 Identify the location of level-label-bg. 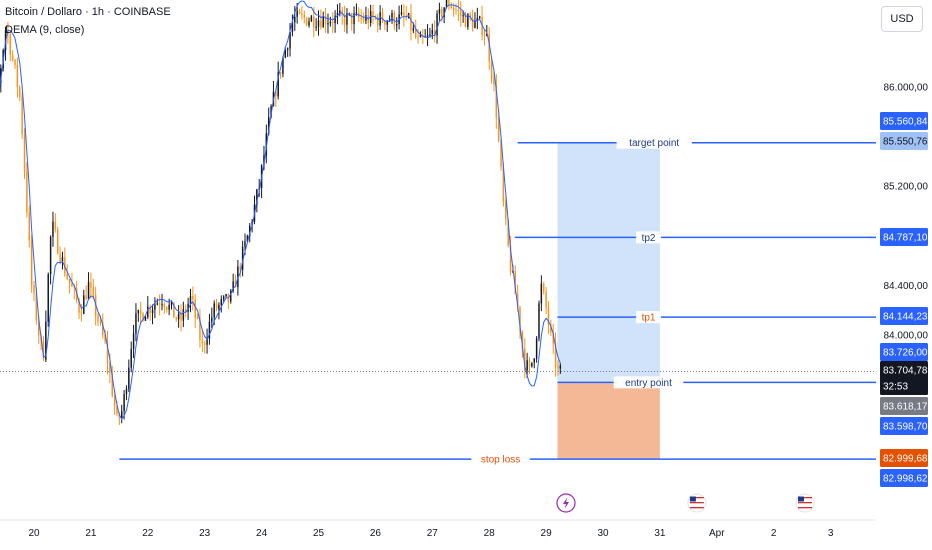
(654, 142).